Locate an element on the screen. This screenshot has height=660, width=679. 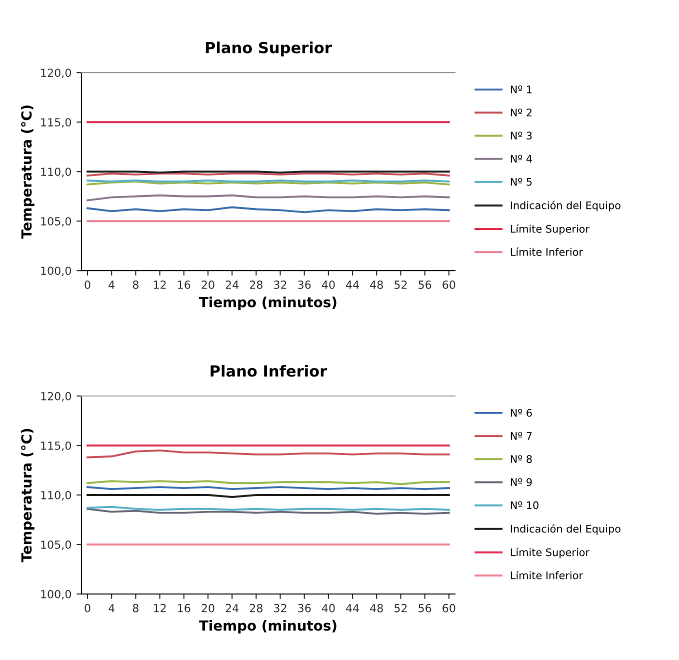
legend-label: Nº 10 is located at coordinates (524, 505).